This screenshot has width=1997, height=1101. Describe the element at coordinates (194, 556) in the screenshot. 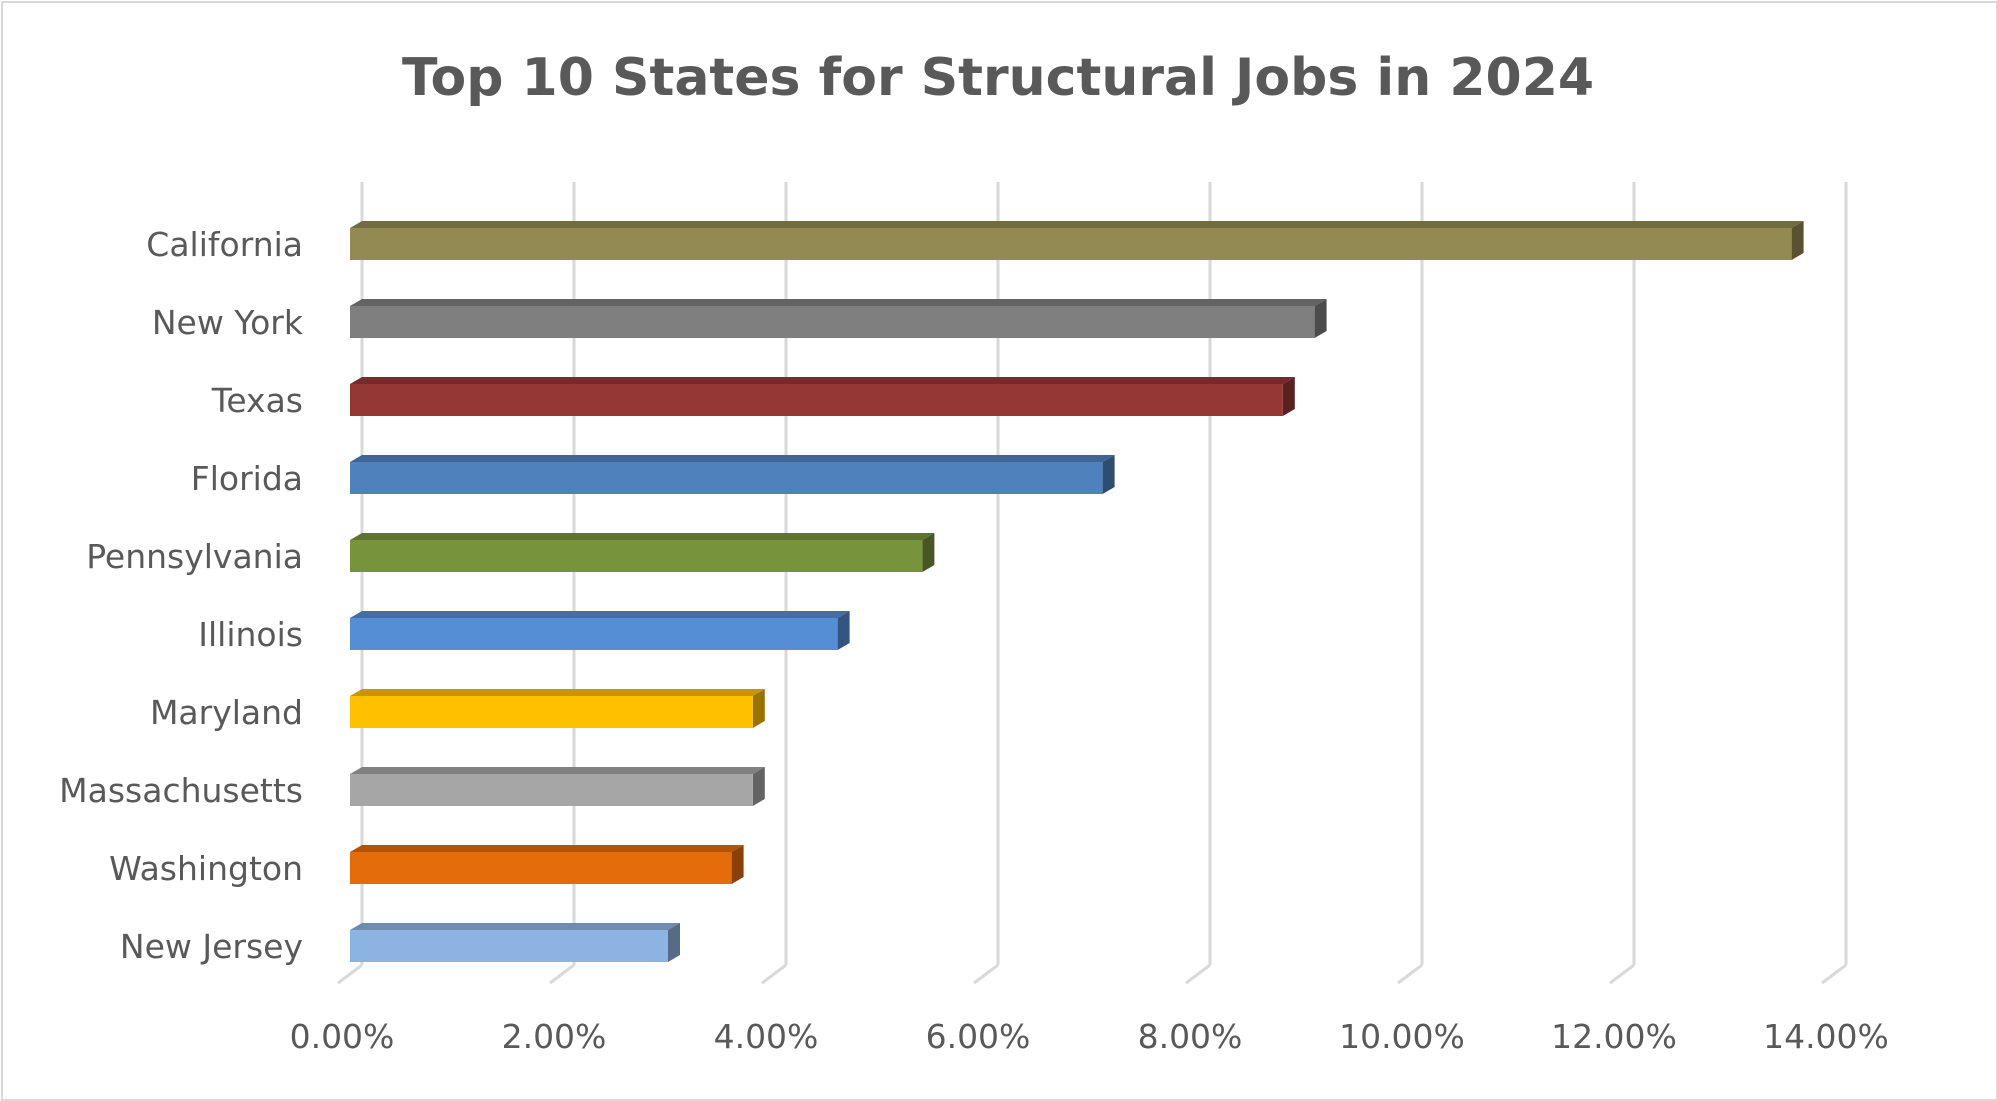

I see `category-label: Pennsylvania` at that location.